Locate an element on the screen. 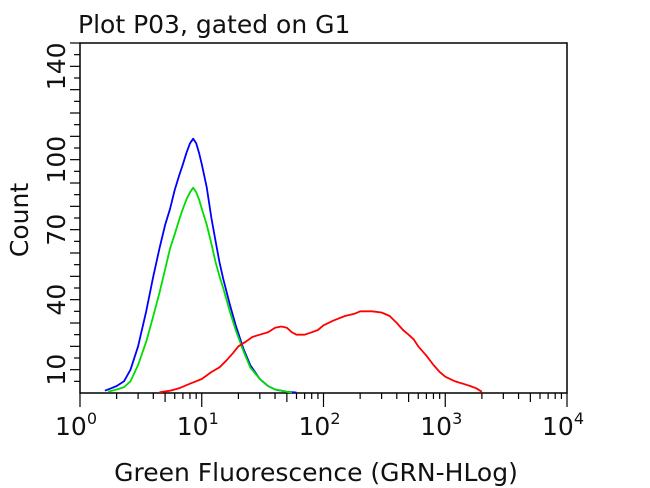 This screenshot has height=488, width=650. y-tick-label: 140 is located at coordinates (56, 66).